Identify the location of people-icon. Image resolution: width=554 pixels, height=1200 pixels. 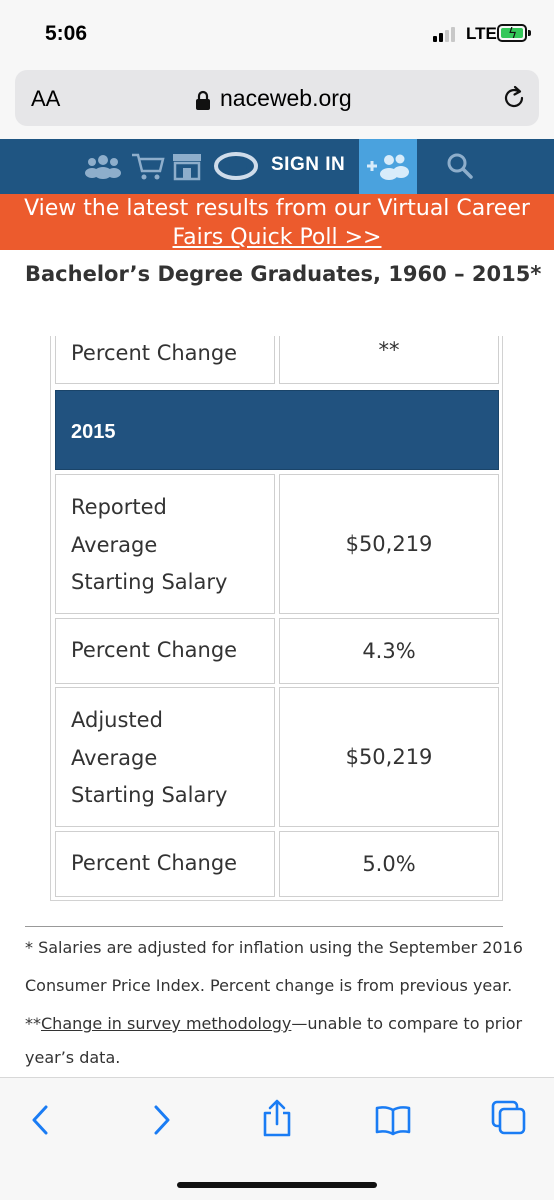
(103, 166).